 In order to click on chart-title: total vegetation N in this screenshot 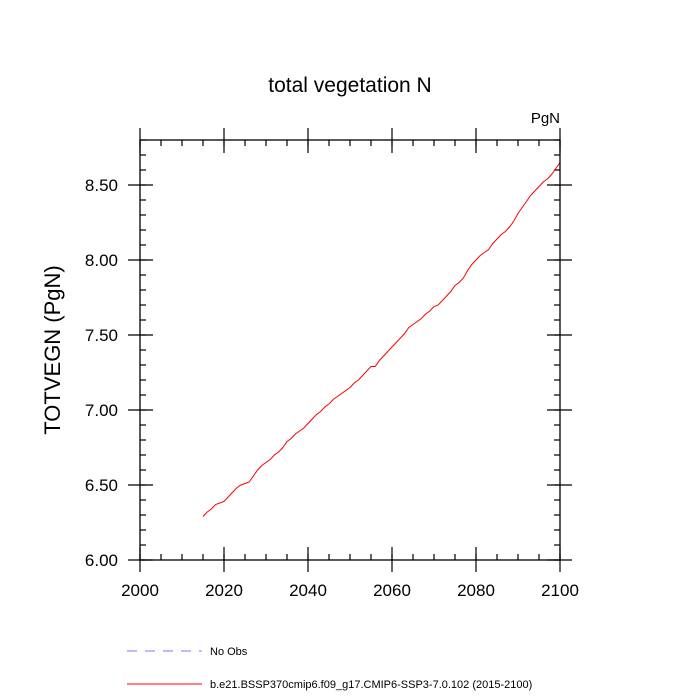, I will do `click(349, 85)`.